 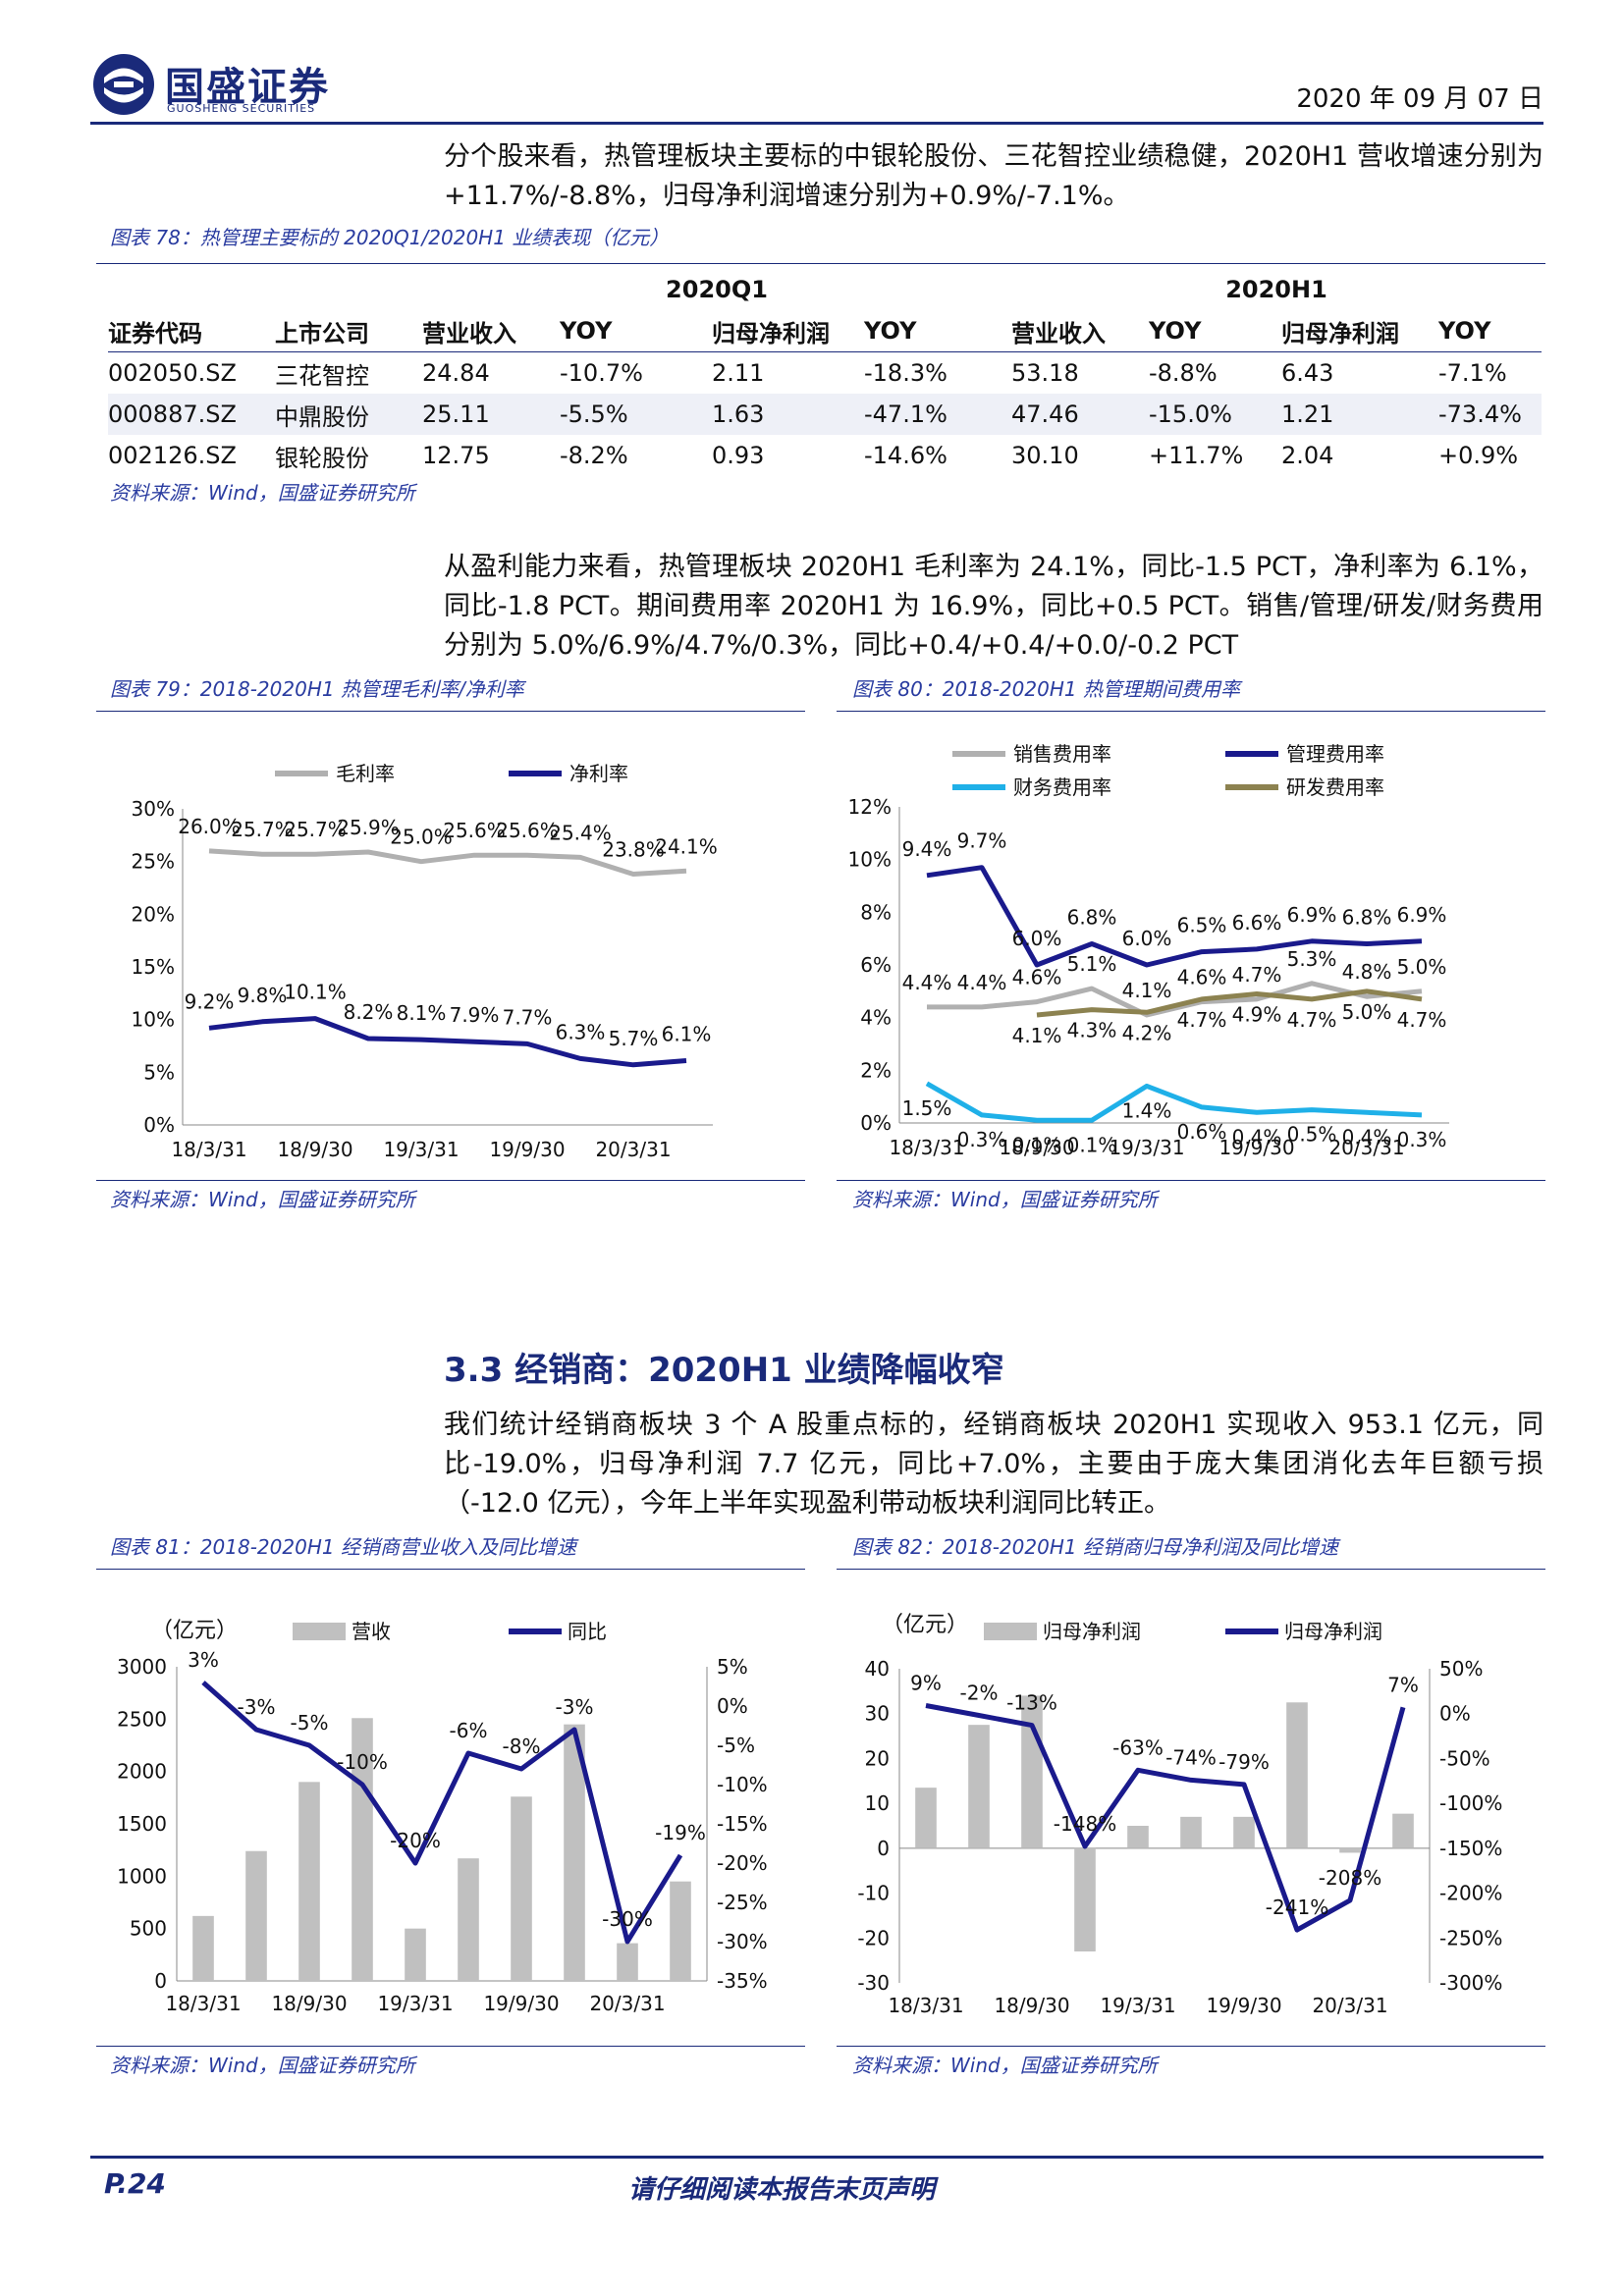 I want to click on y-right-tick-label: -300%, so click(x=1470, y=1983).